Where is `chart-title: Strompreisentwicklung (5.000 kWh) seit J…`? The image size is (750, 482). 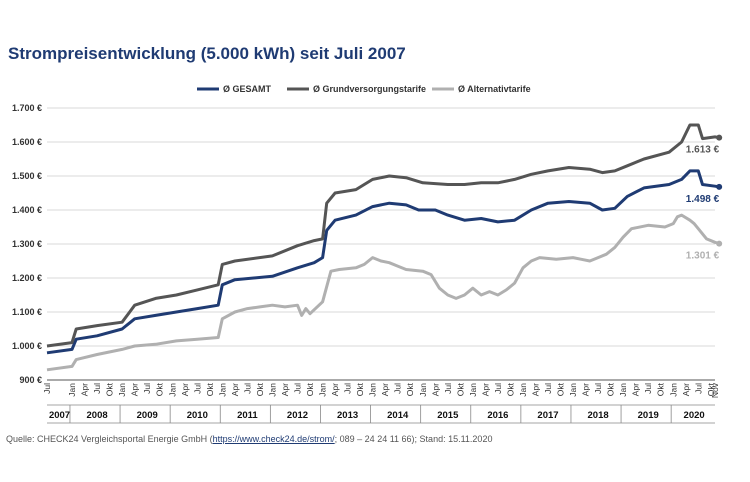
chart-title: Strompreisentwicklung (5.000 kWh) seit J… is located at coordinates (207, 53).